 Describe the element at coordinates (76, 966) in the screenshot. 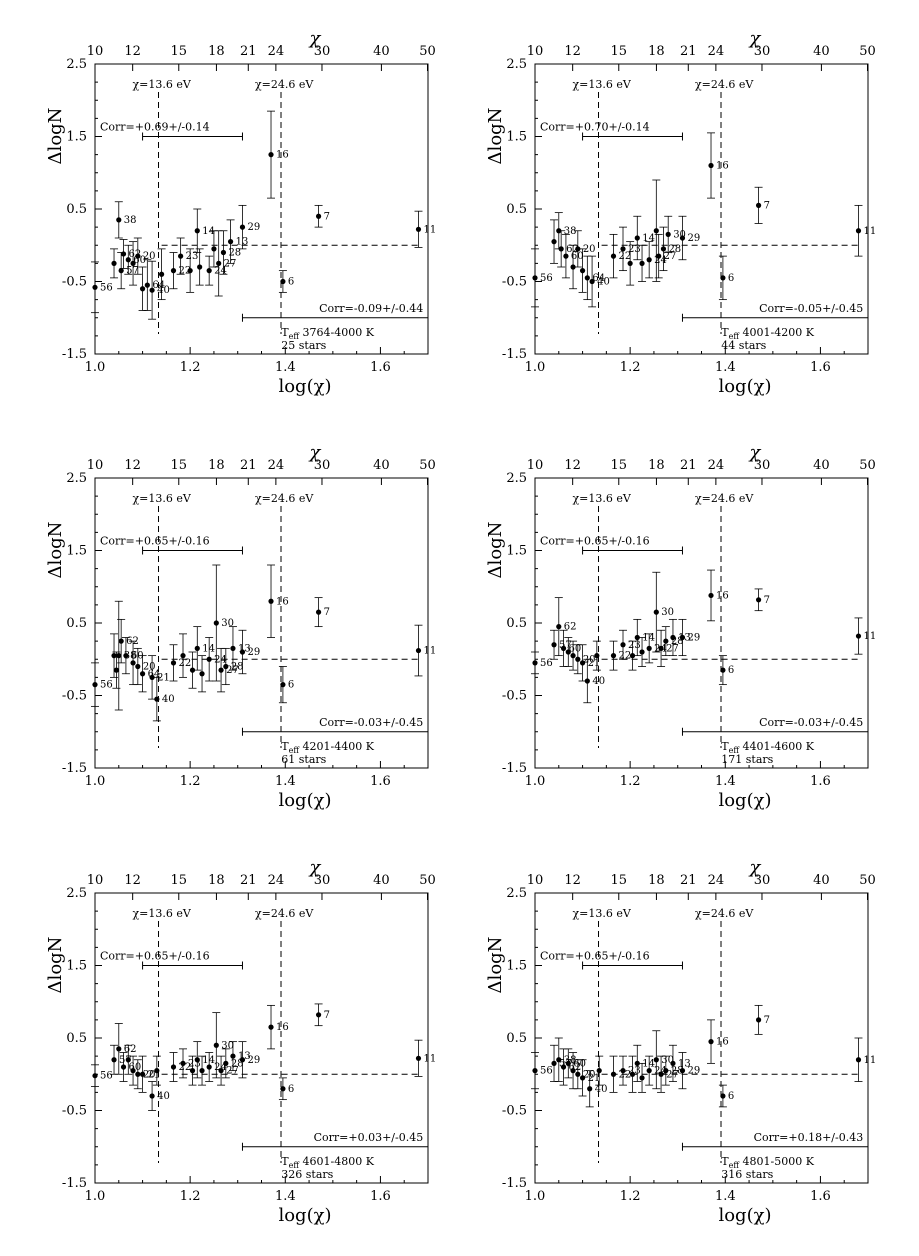

I see `y-tick-label: 1.5` at that location.